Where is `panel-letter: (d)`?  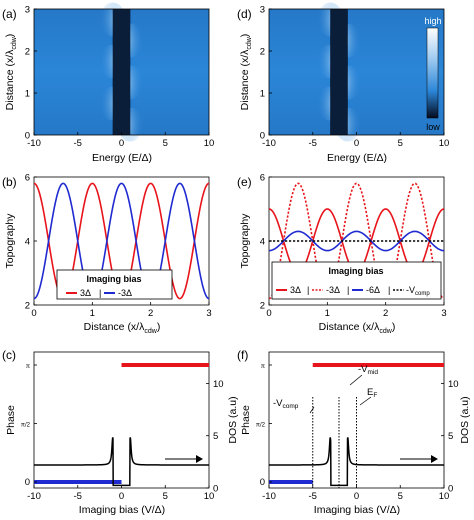 panel-letter: (d) is located at coordinates (244, 14).